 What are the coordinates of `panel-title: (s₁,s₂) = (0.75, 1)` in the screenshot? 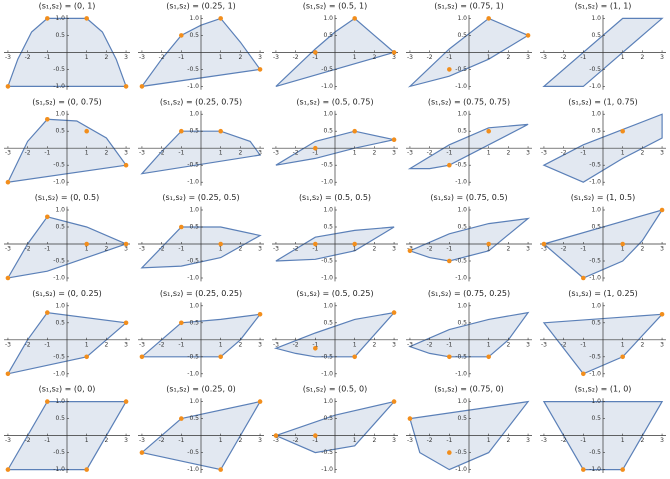 It's located at (469, 6).